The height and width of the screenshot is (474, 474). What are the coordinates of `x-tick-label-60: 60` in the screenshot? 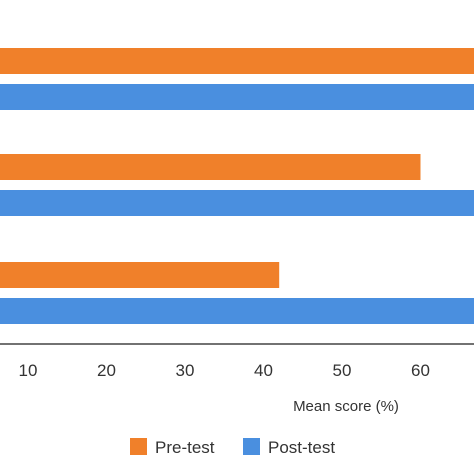 It's located at (420, 370).